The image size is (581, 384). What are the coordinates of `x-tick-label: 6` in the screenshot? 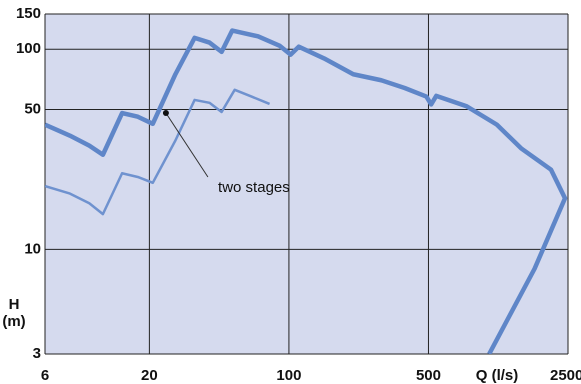 It's located at (45, 375).